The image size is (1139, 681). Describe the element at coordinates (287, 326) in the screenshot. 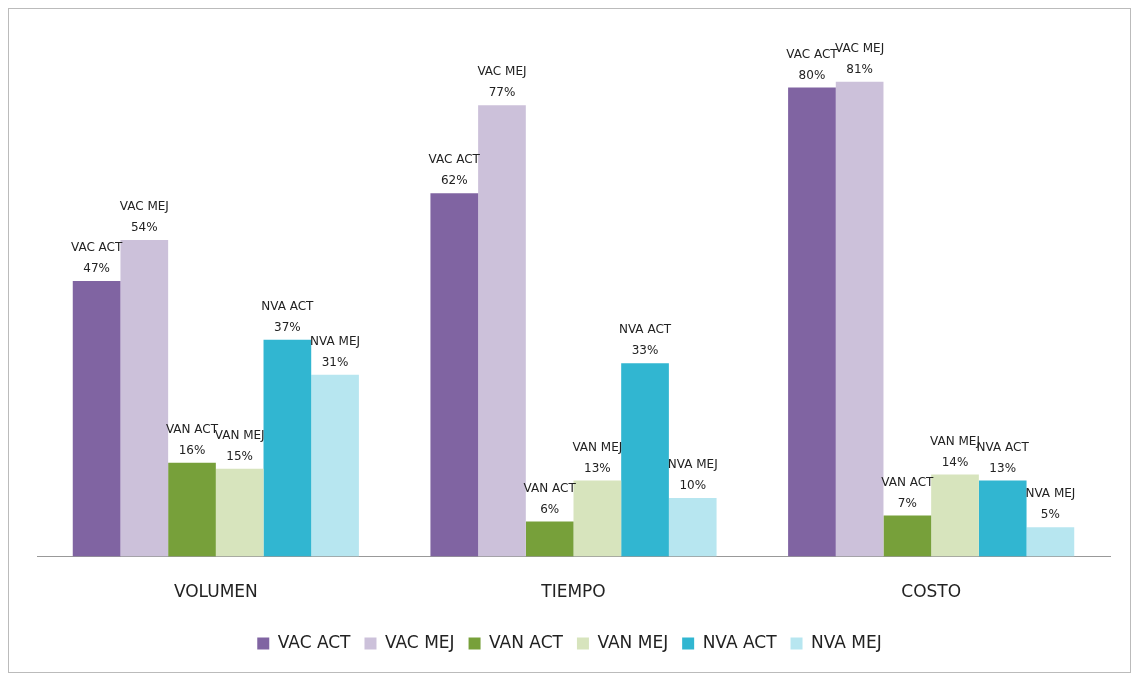

I see `data-label: 37%` at that location.